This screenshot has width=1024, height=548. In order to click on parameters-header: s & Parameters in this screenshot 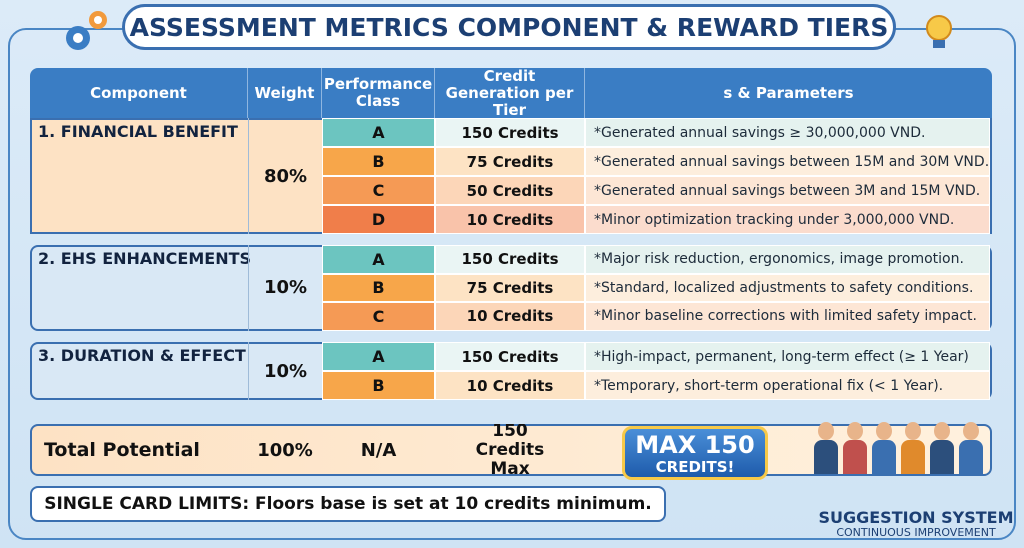, I will do `click(788, 92)`.